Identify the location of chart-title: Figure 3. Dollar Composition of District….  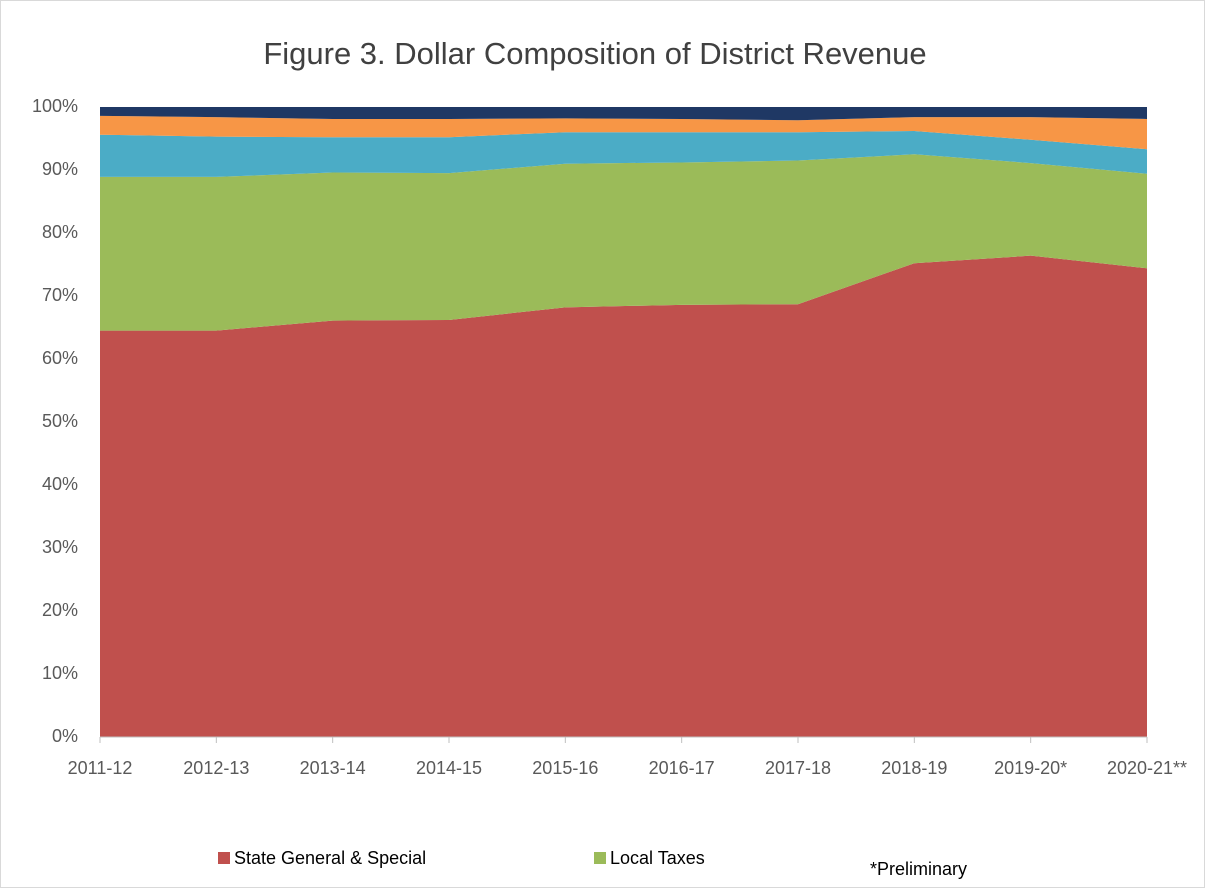
(594, 53).